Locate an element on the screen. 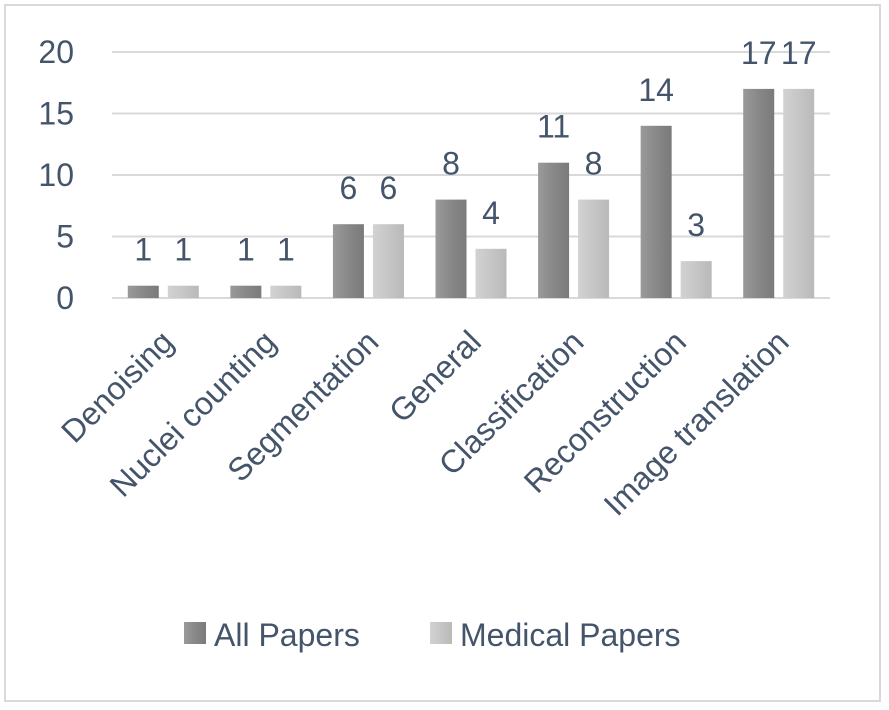  data-label: 3 is located at coordinates (696, 225).